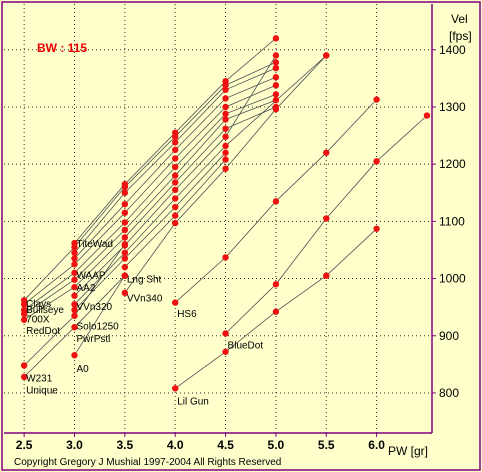 The height and width of the screenshot is (472, 482). I want to click on powder-label: 700X, so click(38, 320).